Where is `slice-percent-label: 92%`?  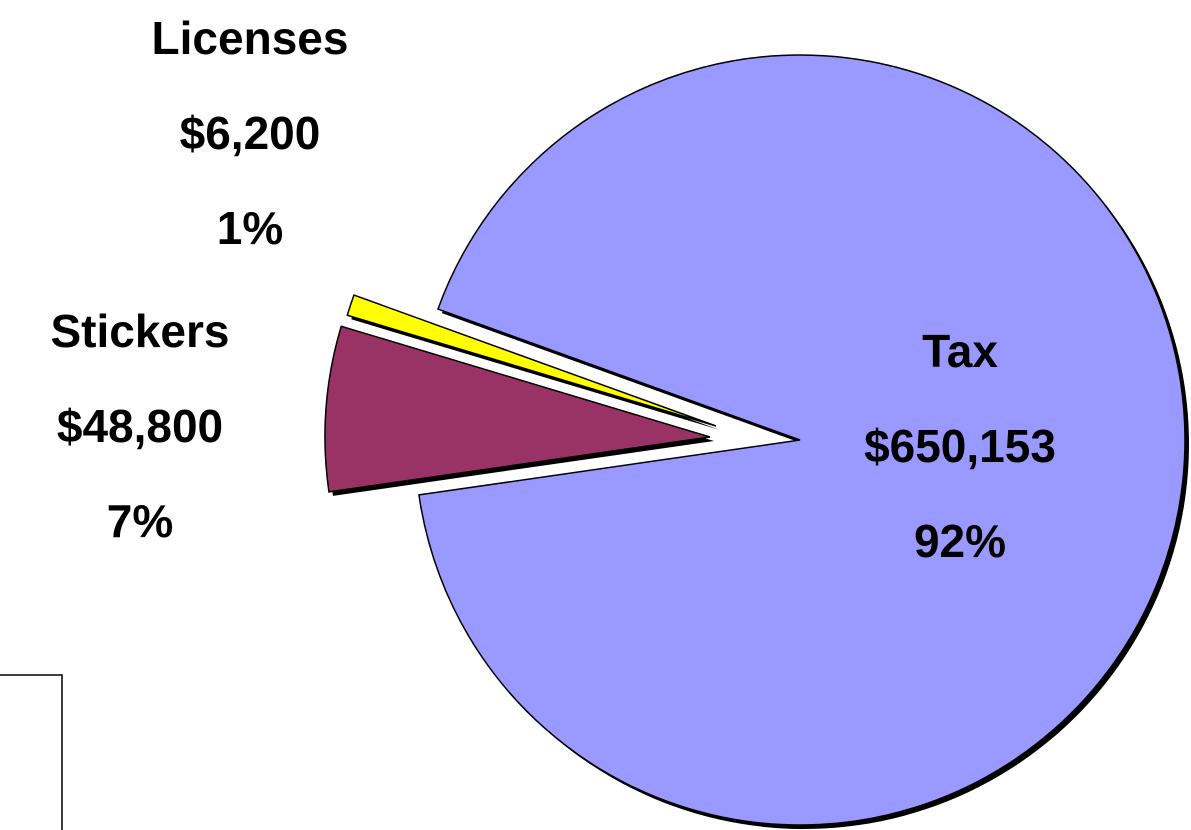
slice-percent-label: 92% is located at coordinates (960, 541).